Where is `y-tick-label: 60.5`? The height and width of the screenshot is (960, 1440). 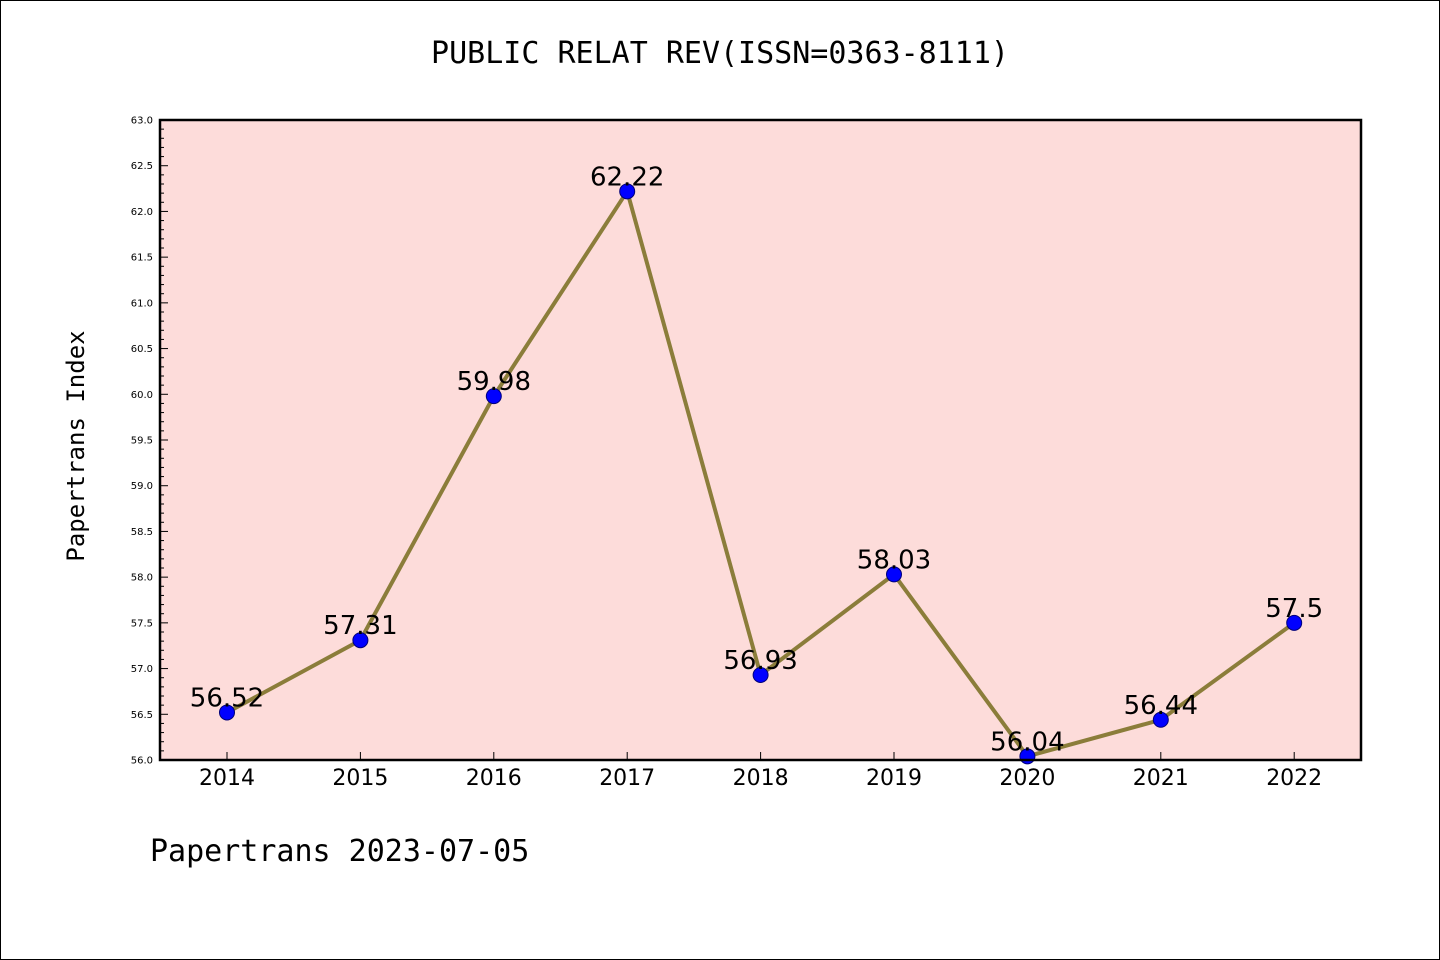
y-tick-label: 60.5 is located at coordinates (142, 349).